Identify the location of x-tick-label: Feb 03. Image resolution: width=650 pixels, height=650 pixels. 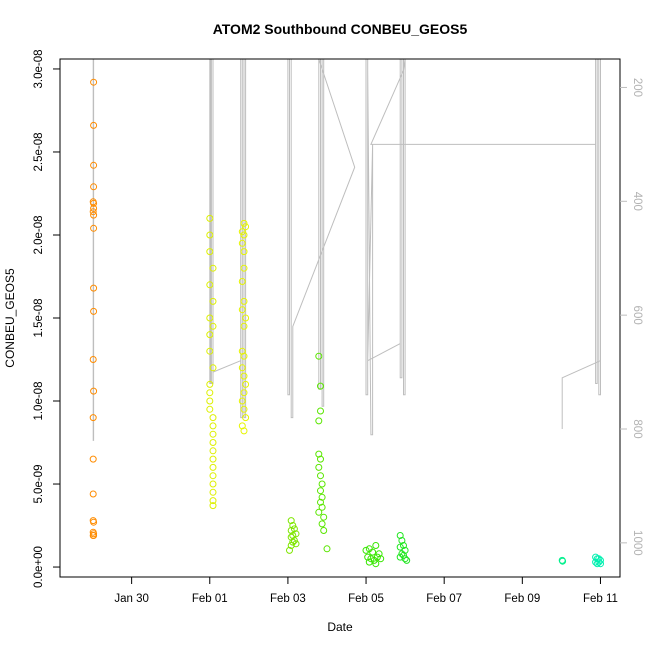
(288, 599).